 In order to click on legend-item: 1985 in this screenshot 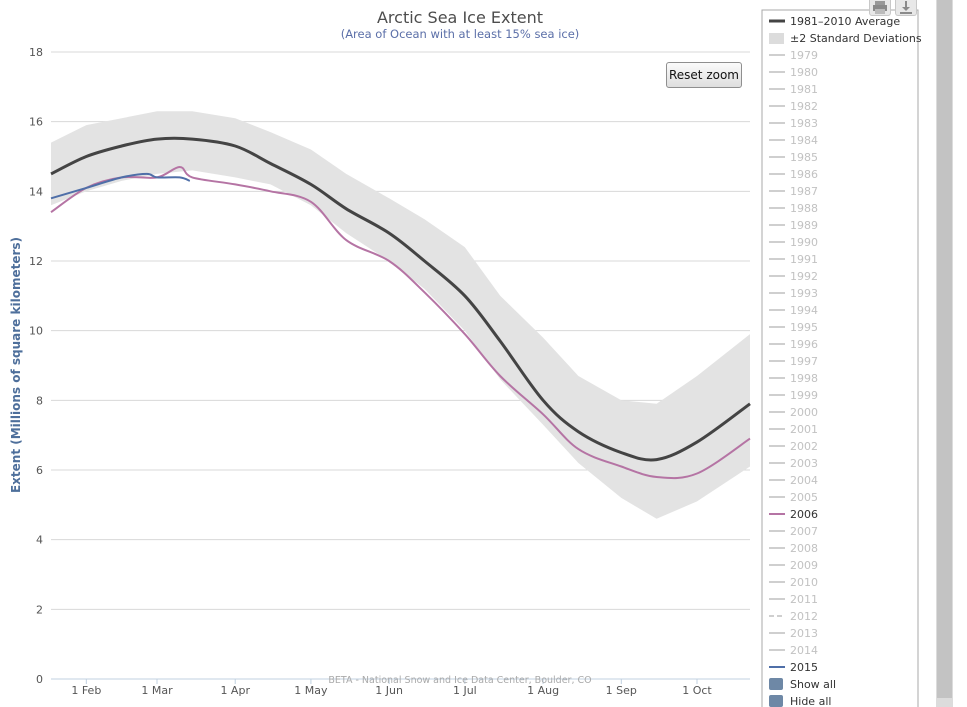, I will do `click(793, 157)`.